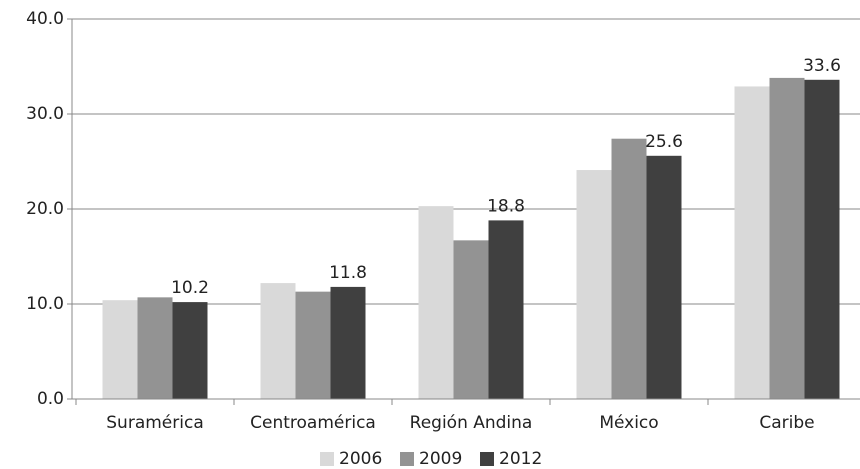 The width and height of the screenshot is (860, 469). What do you see at coordinates (50, 399) in the screenshot?
I see `y-tick-label: 0.0` at bounding box center [50, 399].